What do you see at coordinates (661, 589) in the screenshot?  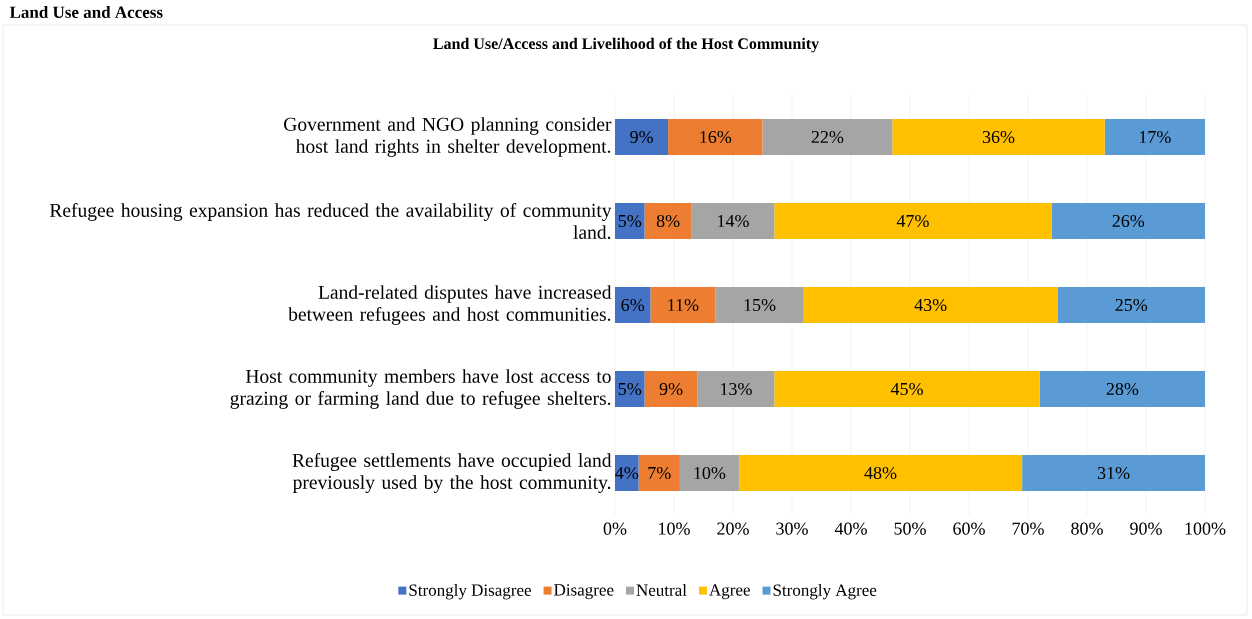 I see `legend-label: Neutral` at bounding box center [661, 589].